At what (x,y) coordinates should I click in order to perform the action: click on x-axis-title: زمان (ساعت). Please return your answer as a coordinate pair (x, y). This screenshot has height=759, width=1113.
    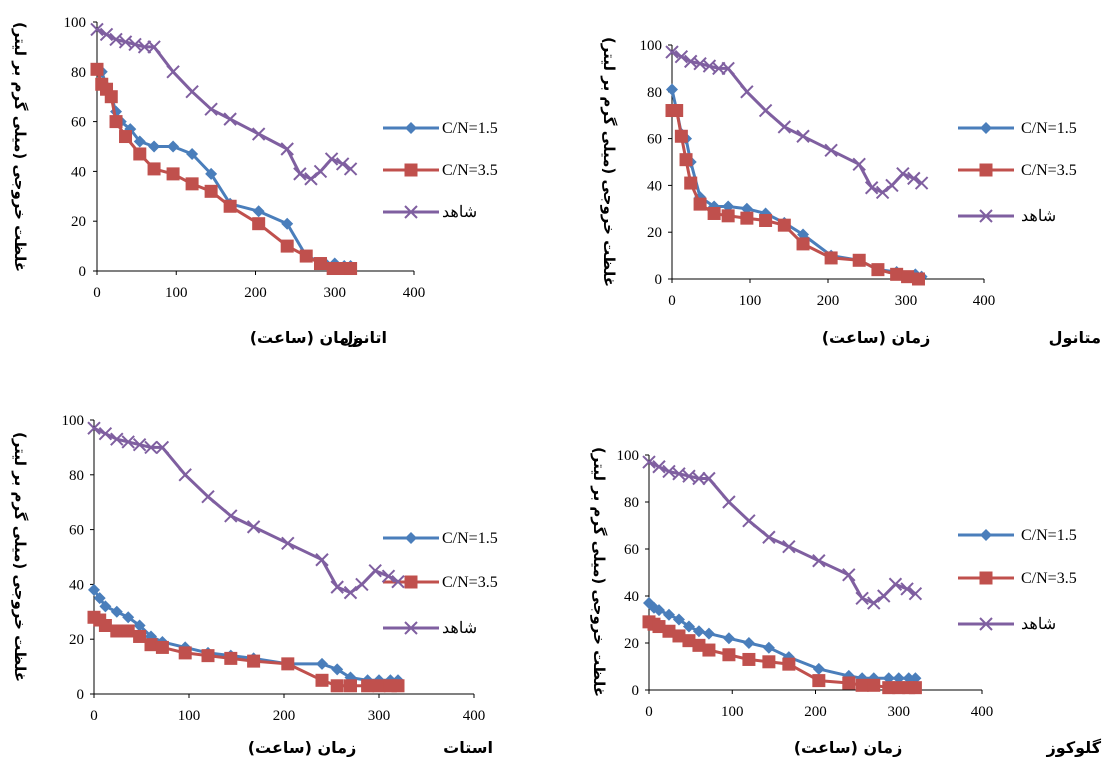
    Looking at the image, I should click on (304, 337).